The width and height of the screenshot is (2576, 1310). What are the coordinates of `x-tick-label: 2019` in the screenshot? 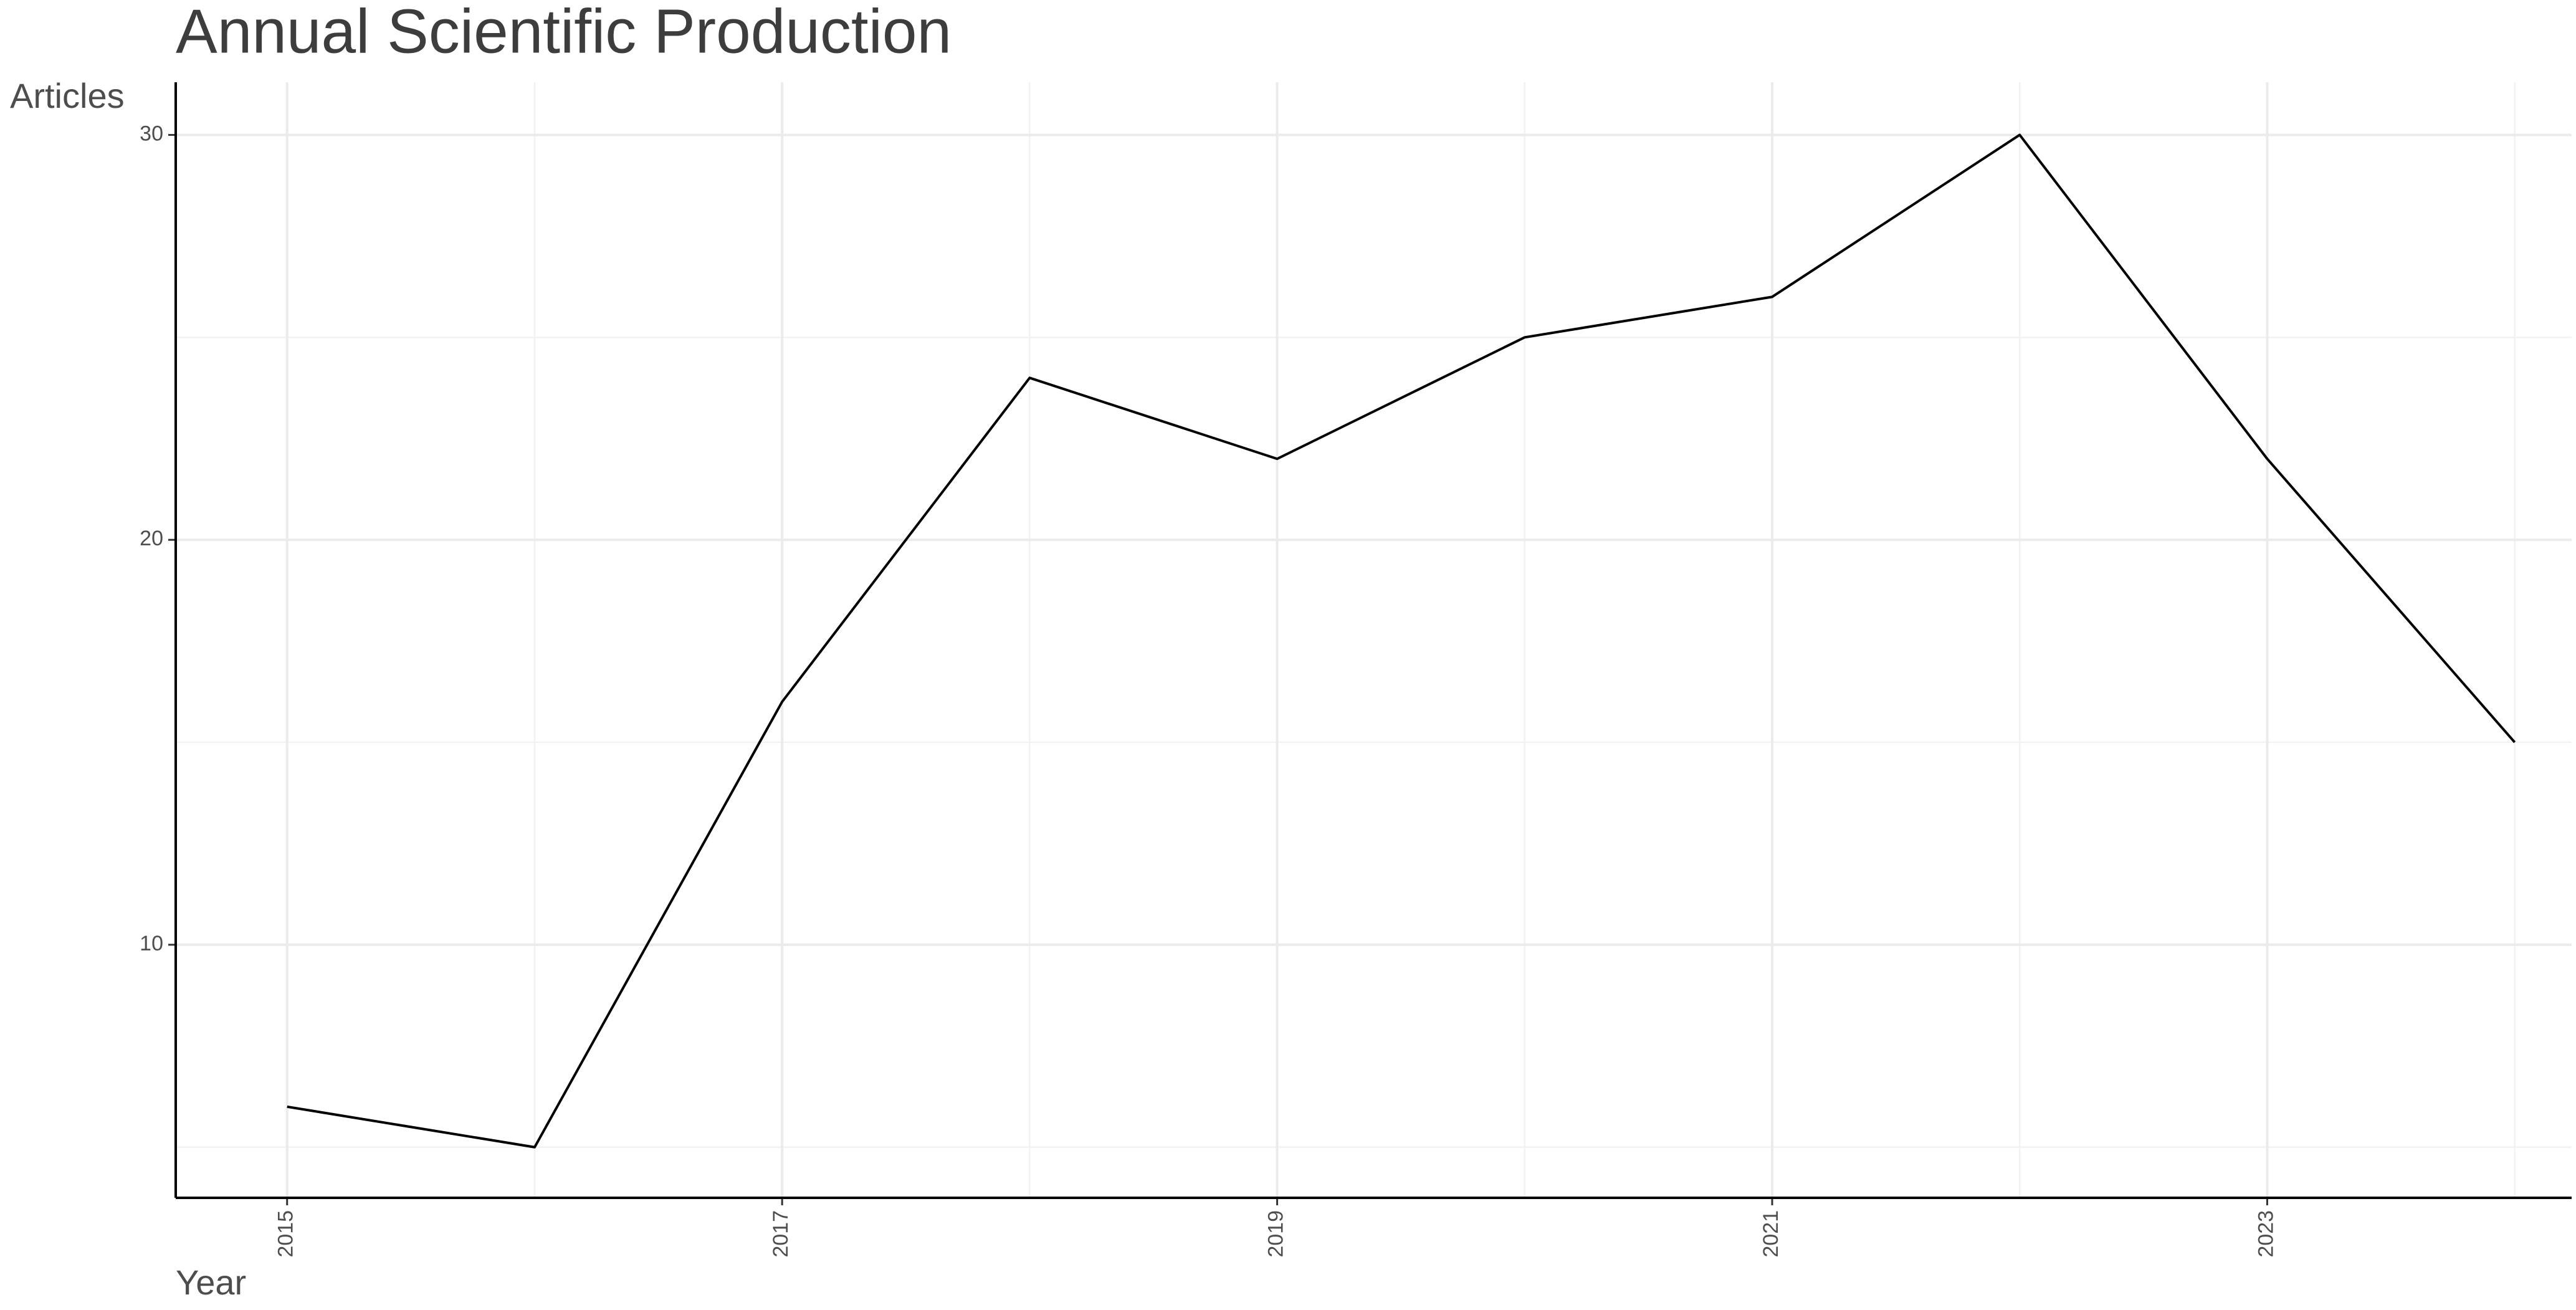 It's located at (1276, 1234).